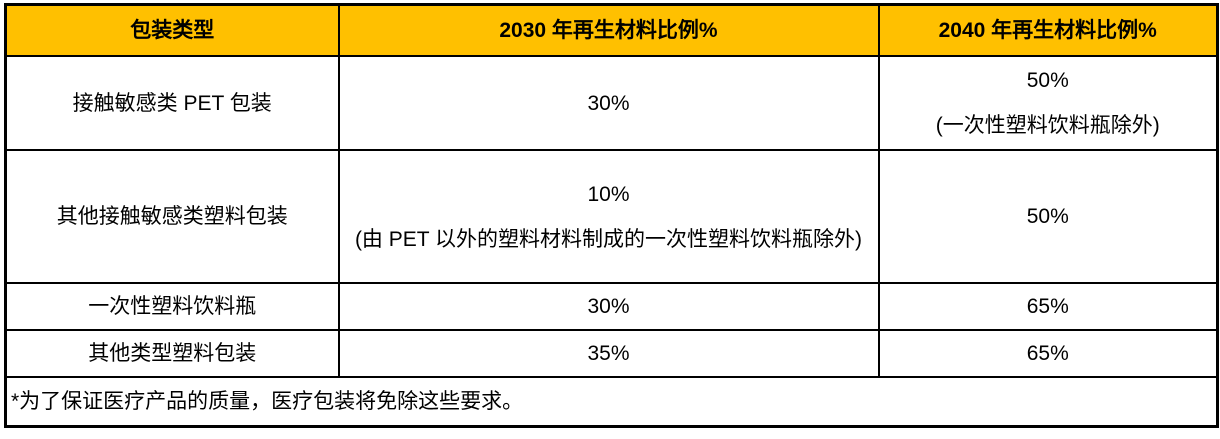 The height and width of the screenshot is (439, 1220). I want to click on header-cell-ratio-2040: 2040 年再生材料比例%, so click(1048, 30).